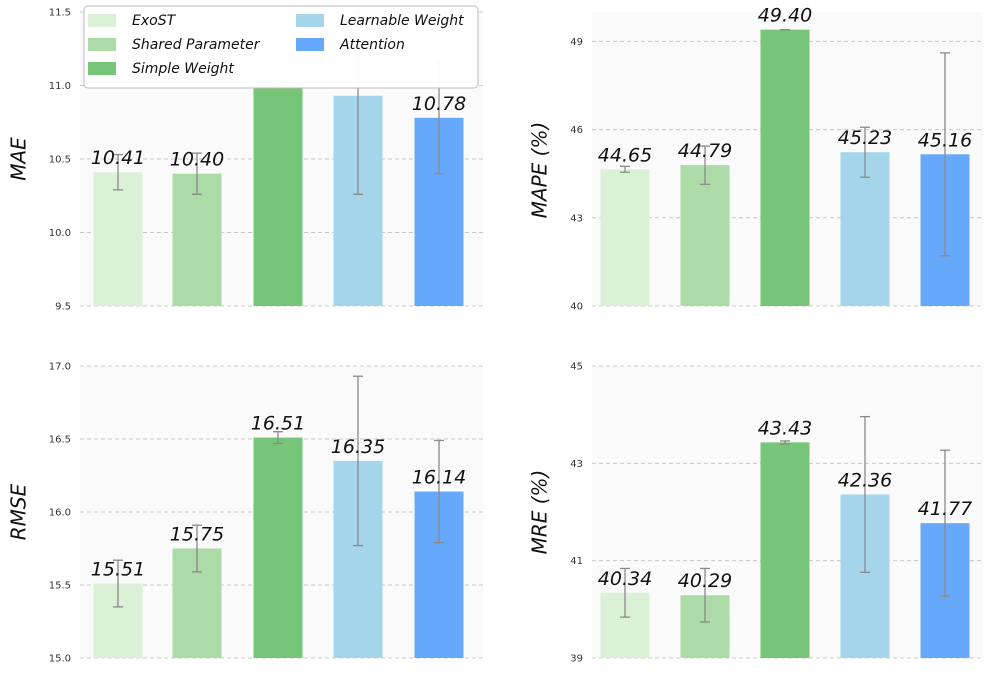 This screenshot has height=675, width=996. I want to click on data-label: 10.41, so click(118, 158).